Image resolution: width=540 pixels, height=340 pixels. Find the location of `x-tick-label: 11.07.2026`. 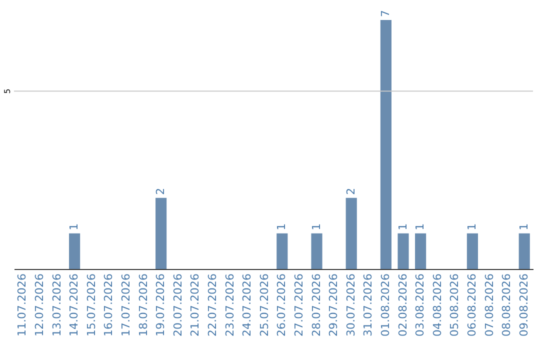

x-tick-label: 11.07.2026 is located at coordinates (22, 305).